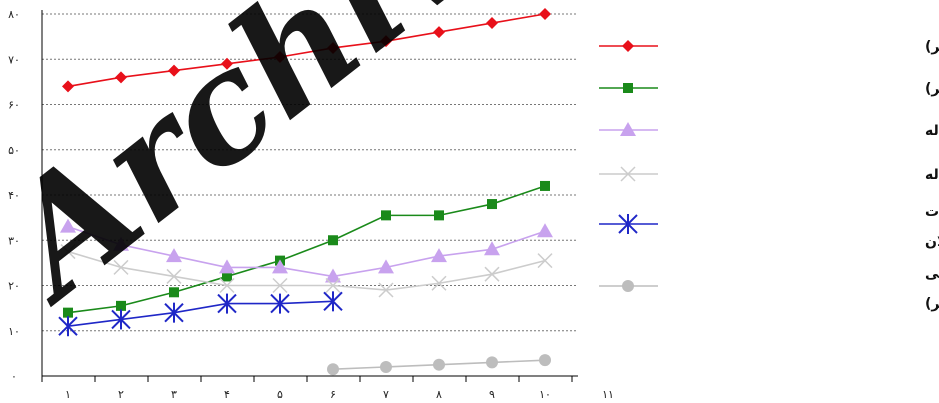  Describe the element at coordinates (932, 47) in the screenshot. I see `legend-label: جمعیت (میلیون نفر)` at that location.